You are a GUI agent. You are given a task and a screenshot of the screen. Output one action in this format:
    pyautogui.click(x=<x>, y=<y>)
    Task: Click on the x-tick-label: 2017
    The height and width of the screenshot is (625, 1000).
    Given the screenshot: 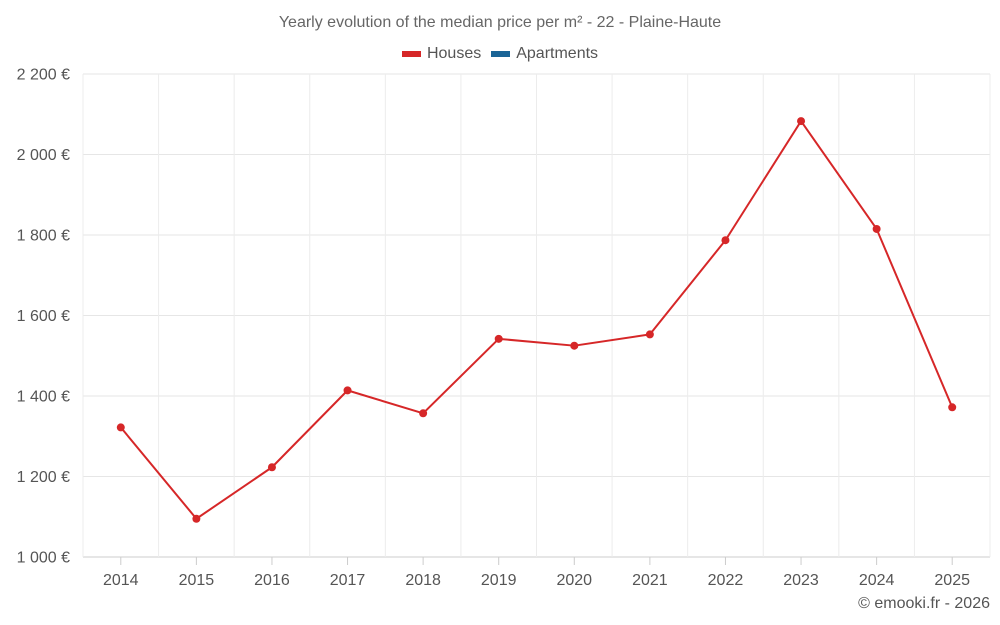 What is the action you would take?
    pyautogui.click(x=348, y=580)
    